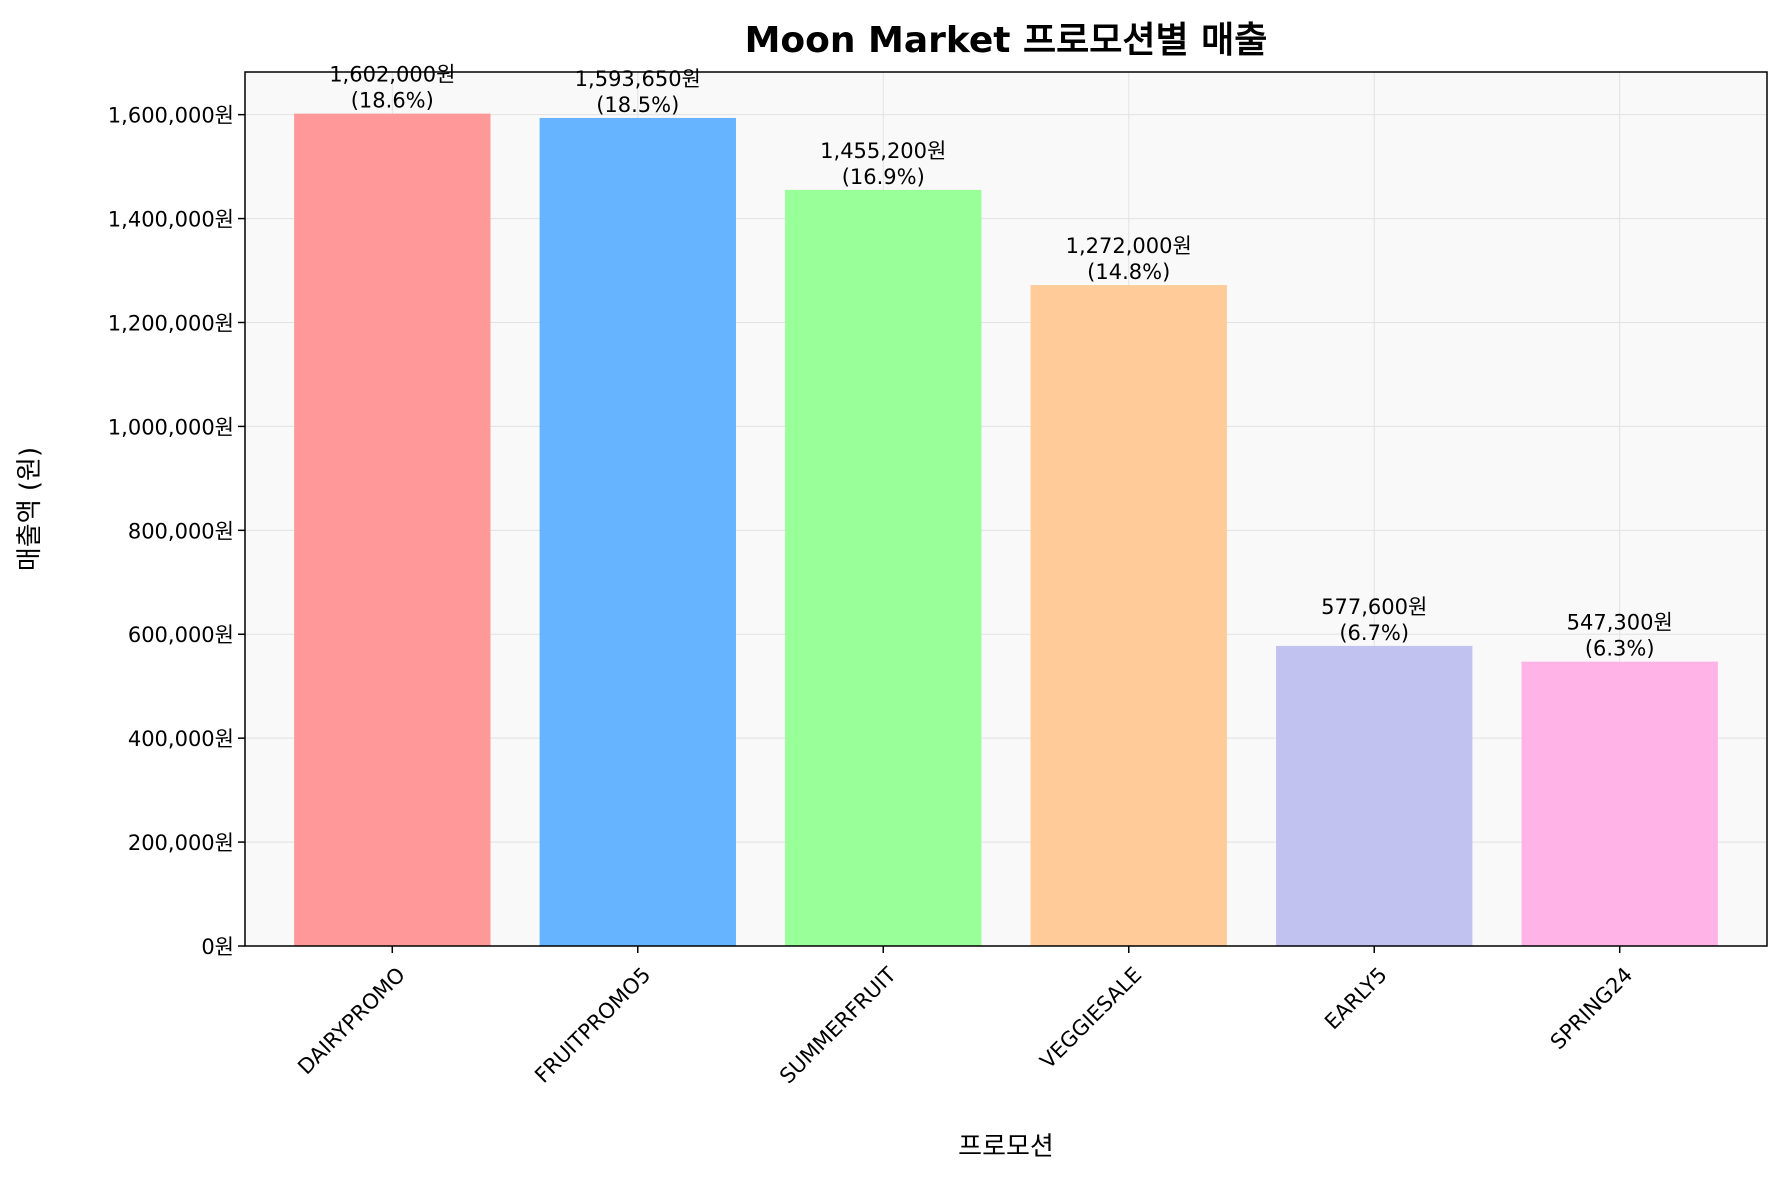 Image resolution: width=1779 pixels, height=1180 pixels. What do you see at coordinates (1356, 999) in the screenshot?
I see `x-tick-label: EARLY5` at bounding box center [1356, 999].